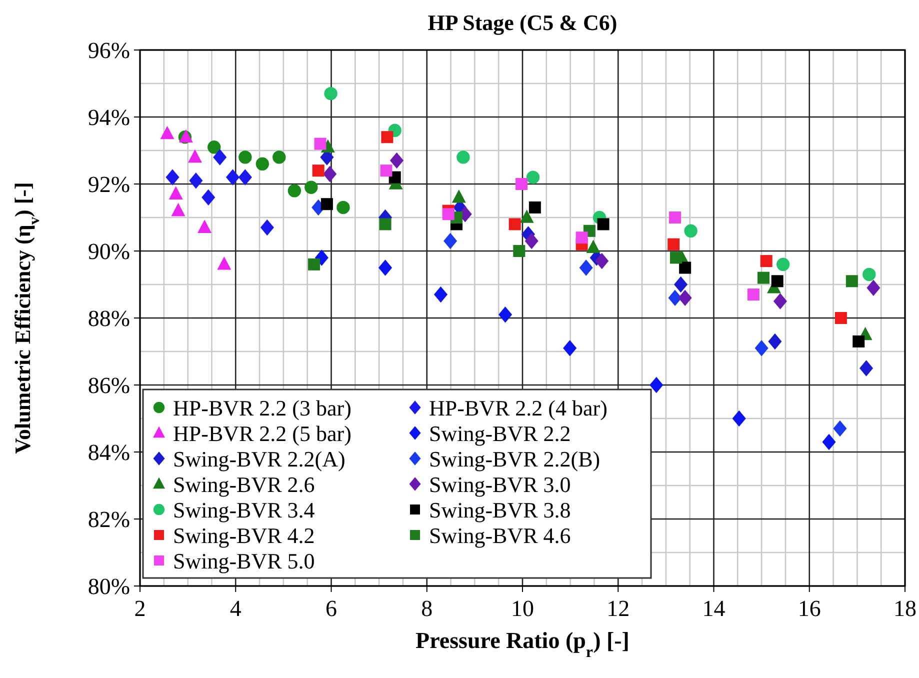 This screenshot has width=919, height=678. Describe the element at coordinates (244, 535) in the screenshot. I see `legend-label: Swing-BVR 4.2` at that location.